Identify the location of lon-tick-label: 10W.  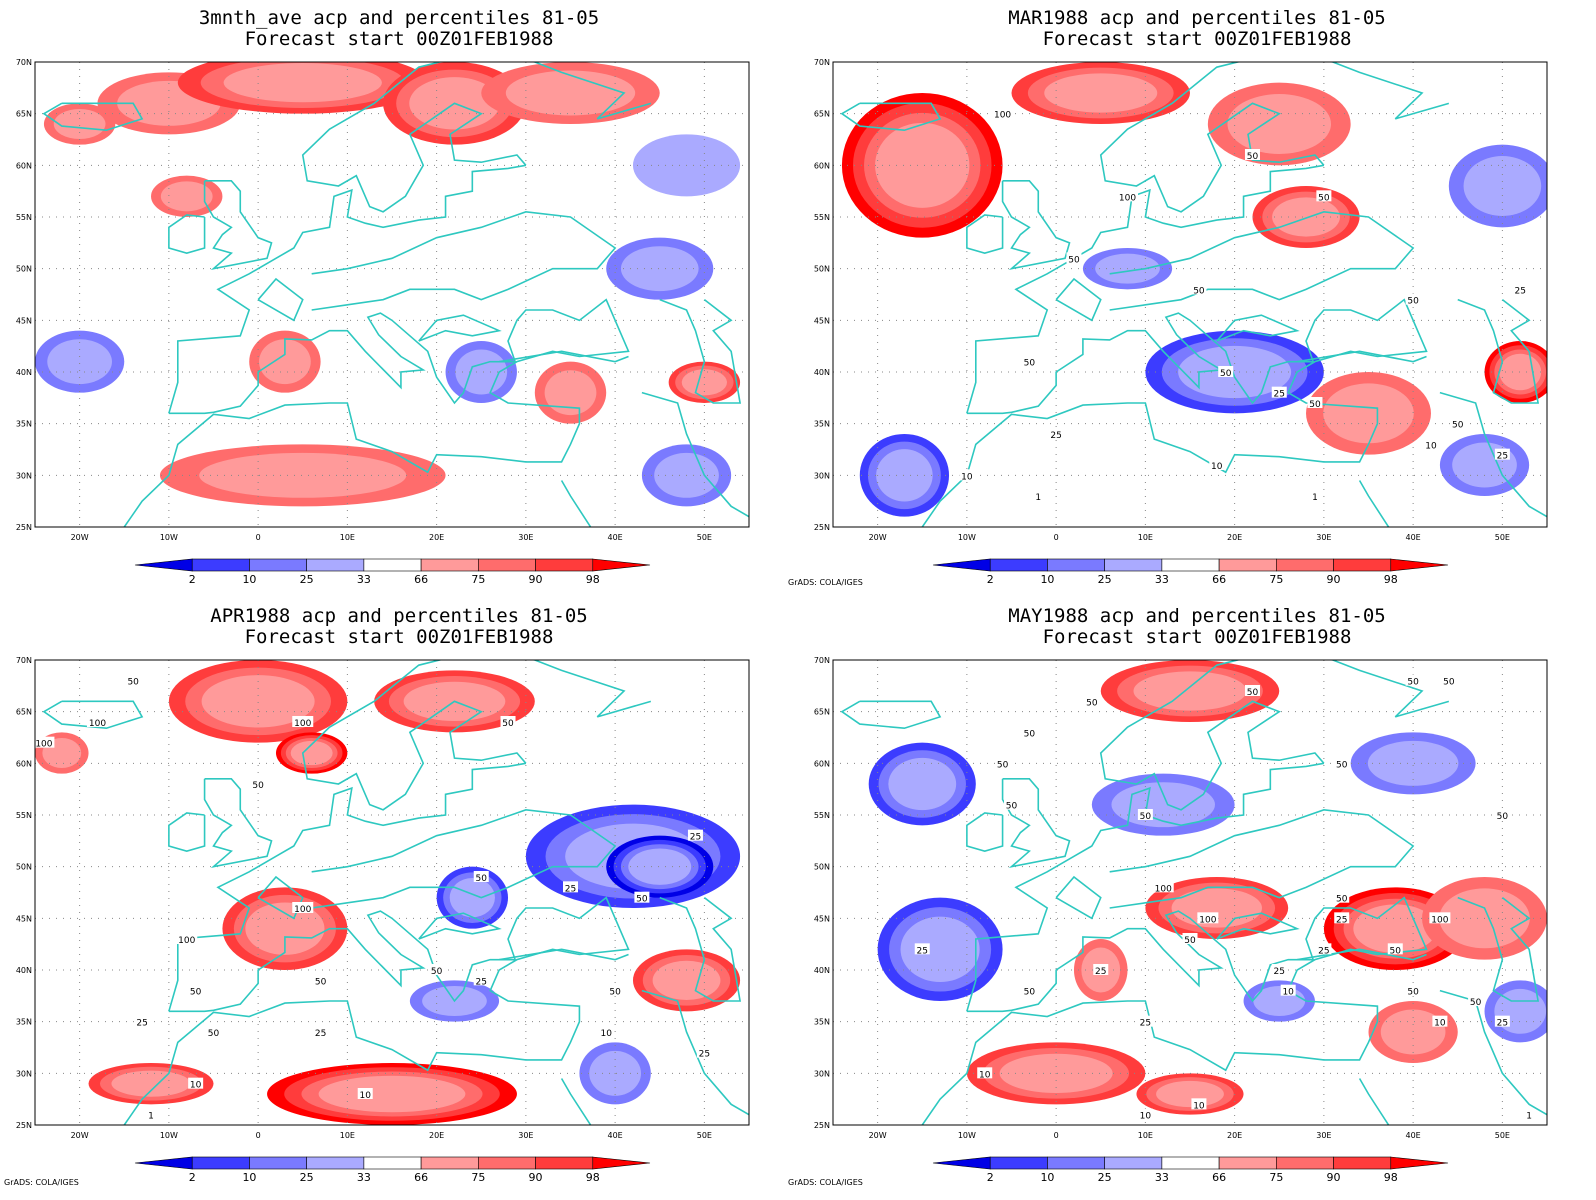
(967, 537).